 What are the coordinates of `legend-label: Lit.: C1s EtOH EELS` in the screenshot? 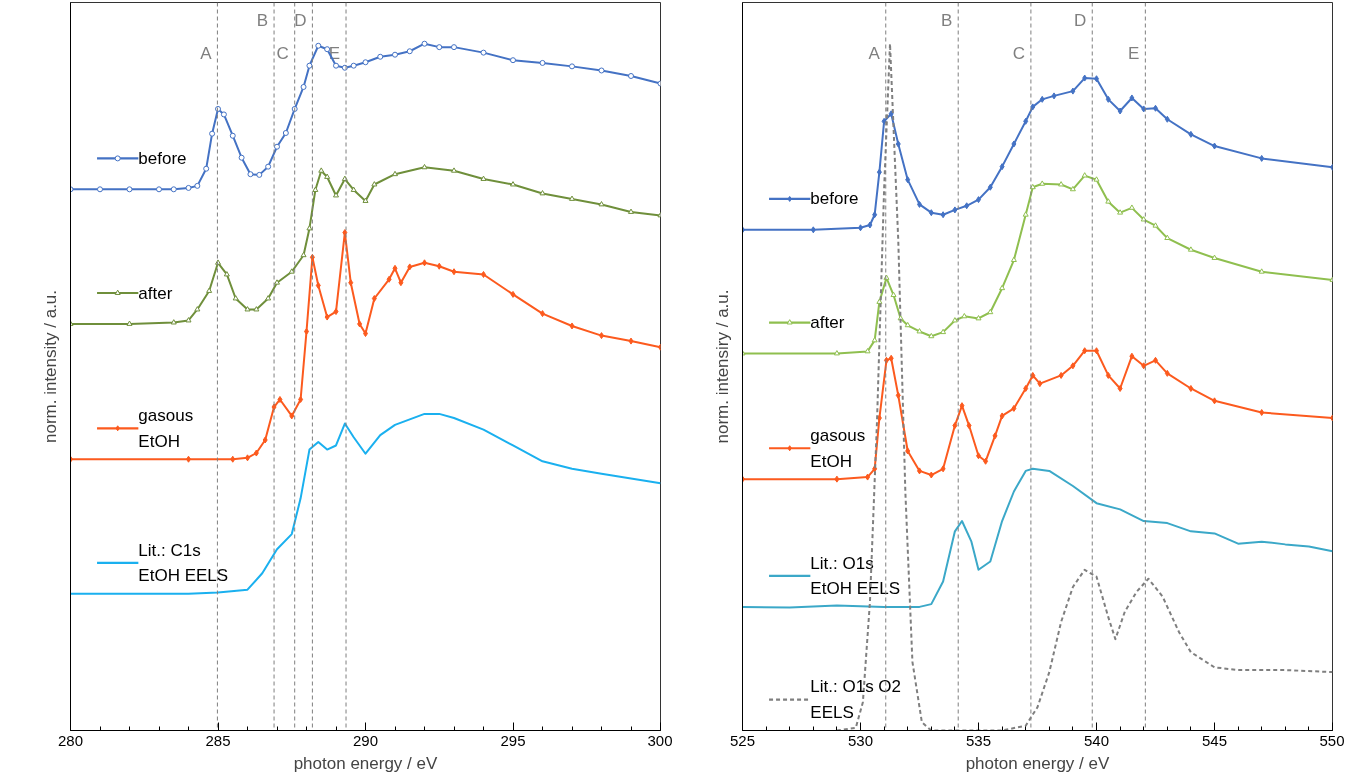 It's located at (183, 563).